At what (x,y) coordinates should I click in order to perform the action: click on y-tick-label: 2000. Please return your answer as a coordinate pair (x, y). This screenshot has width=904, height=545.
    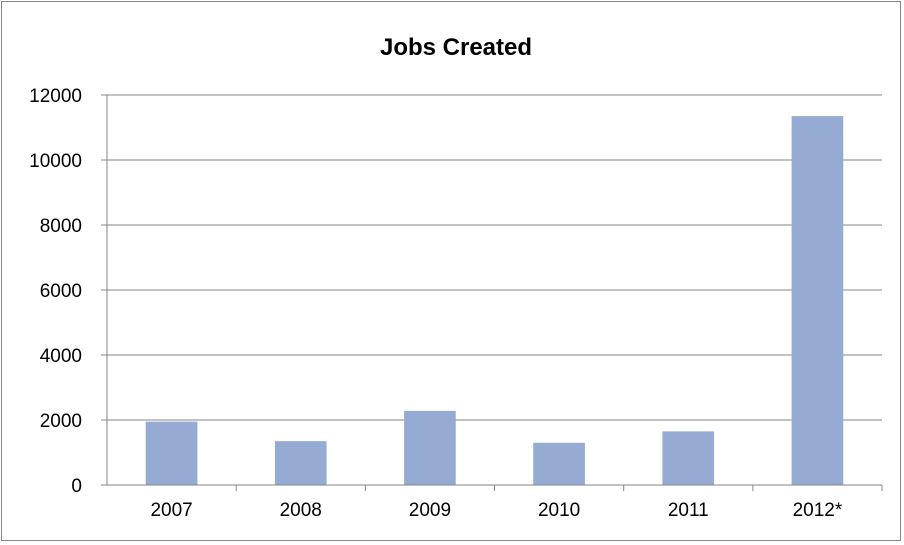
    Looking at the image, I should click on (61, 421).